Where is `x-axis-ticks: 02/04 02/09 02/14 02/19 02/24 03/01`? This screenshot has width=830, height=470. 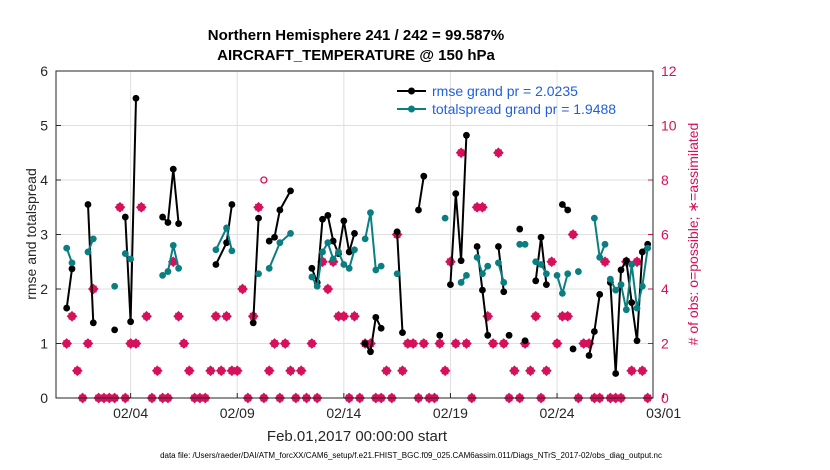 x-axis-ticks: 02/04 02/09 02/14 02/19 02/24 03/01 is located at coordinates (397, 407).